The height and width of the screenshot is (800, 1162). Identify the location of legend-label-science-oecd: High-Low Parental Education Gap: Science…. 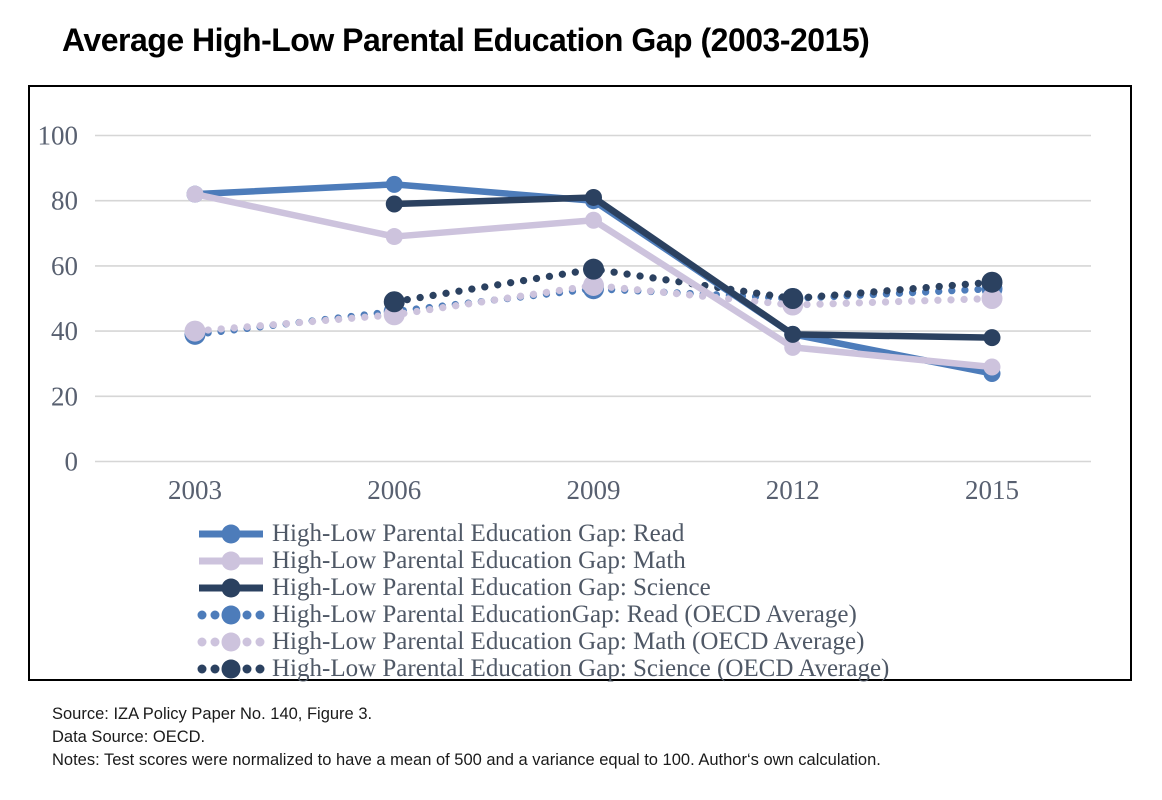
(581, 668).